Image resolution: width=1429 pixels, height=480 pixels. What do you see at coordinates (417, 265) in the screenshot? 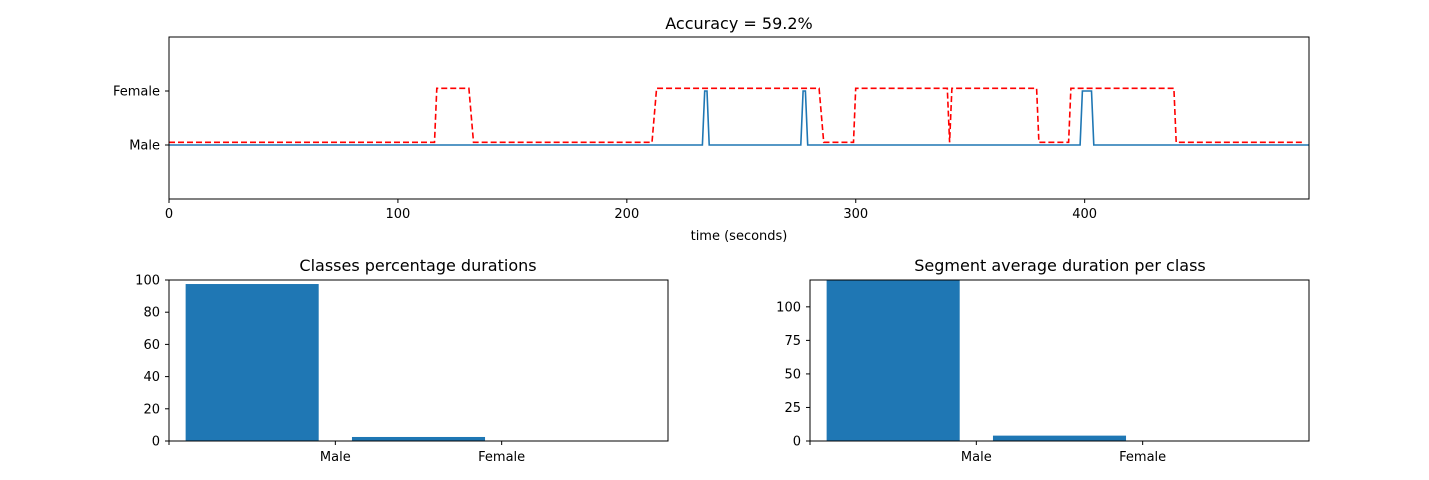
I see `percentage-chart-title: Classes percentage durations` at bounding box center [417, 265].